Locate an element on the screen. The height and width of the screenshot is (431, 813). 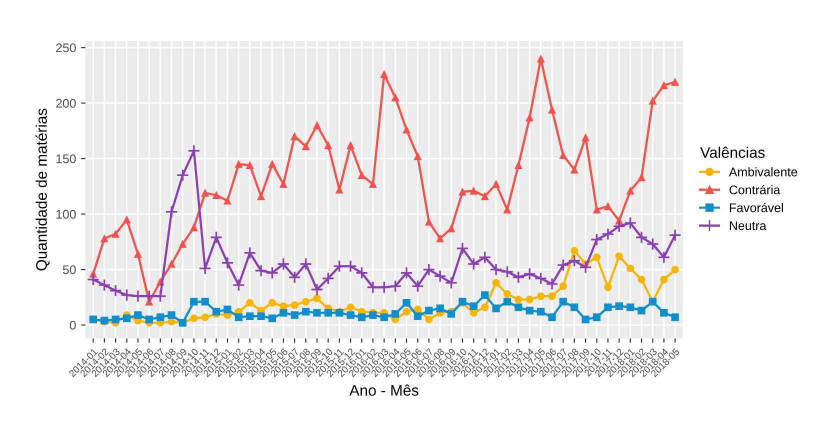
y-axis-title: Quantidade de matérias is located at coordinates (43, 189).